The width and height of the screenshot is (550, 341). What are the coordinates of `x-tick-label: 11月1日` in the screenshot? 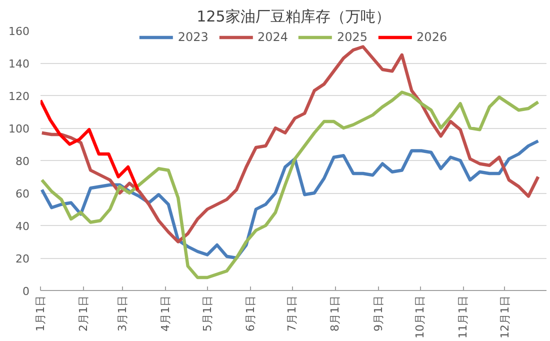 It's located at (463, 316).